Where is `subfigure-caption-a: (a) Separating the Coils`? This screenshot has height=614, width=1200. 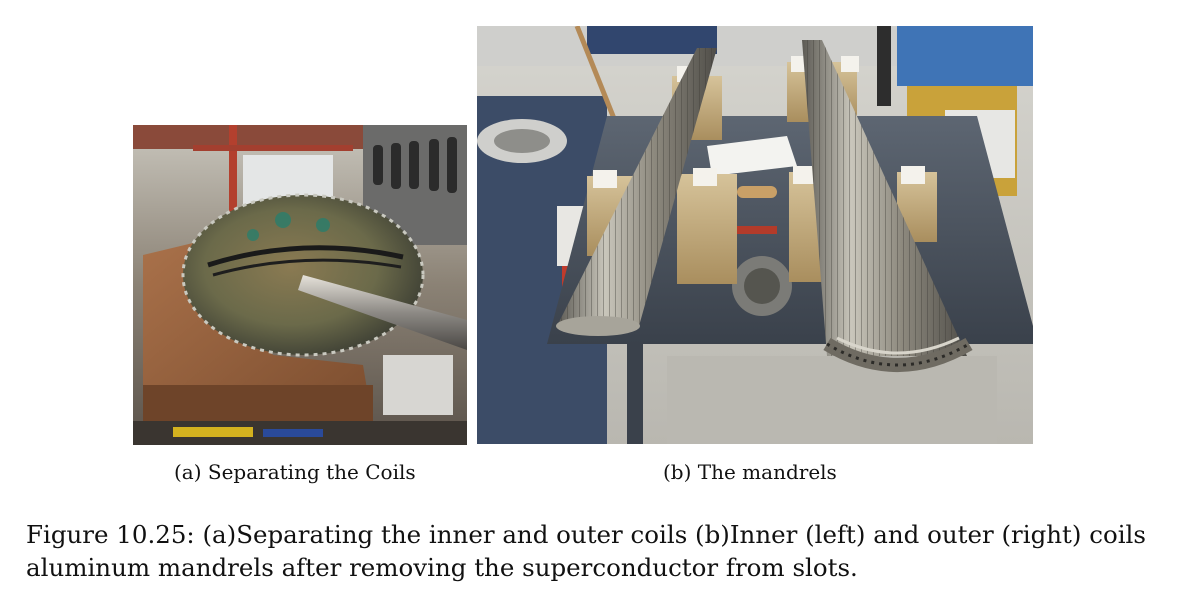
subfigure-caption-a: (a) Separating the Coils is located at coordinates (295, 472).